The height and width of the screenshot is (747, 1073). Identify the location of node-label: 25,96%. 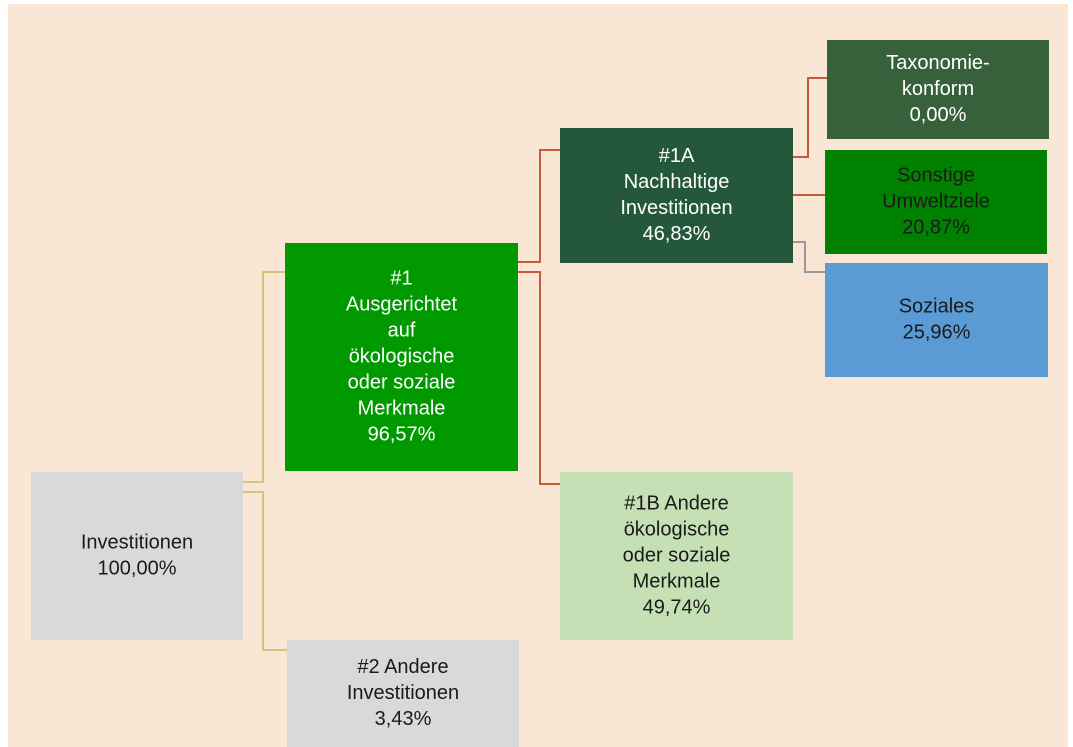
(937, 332).